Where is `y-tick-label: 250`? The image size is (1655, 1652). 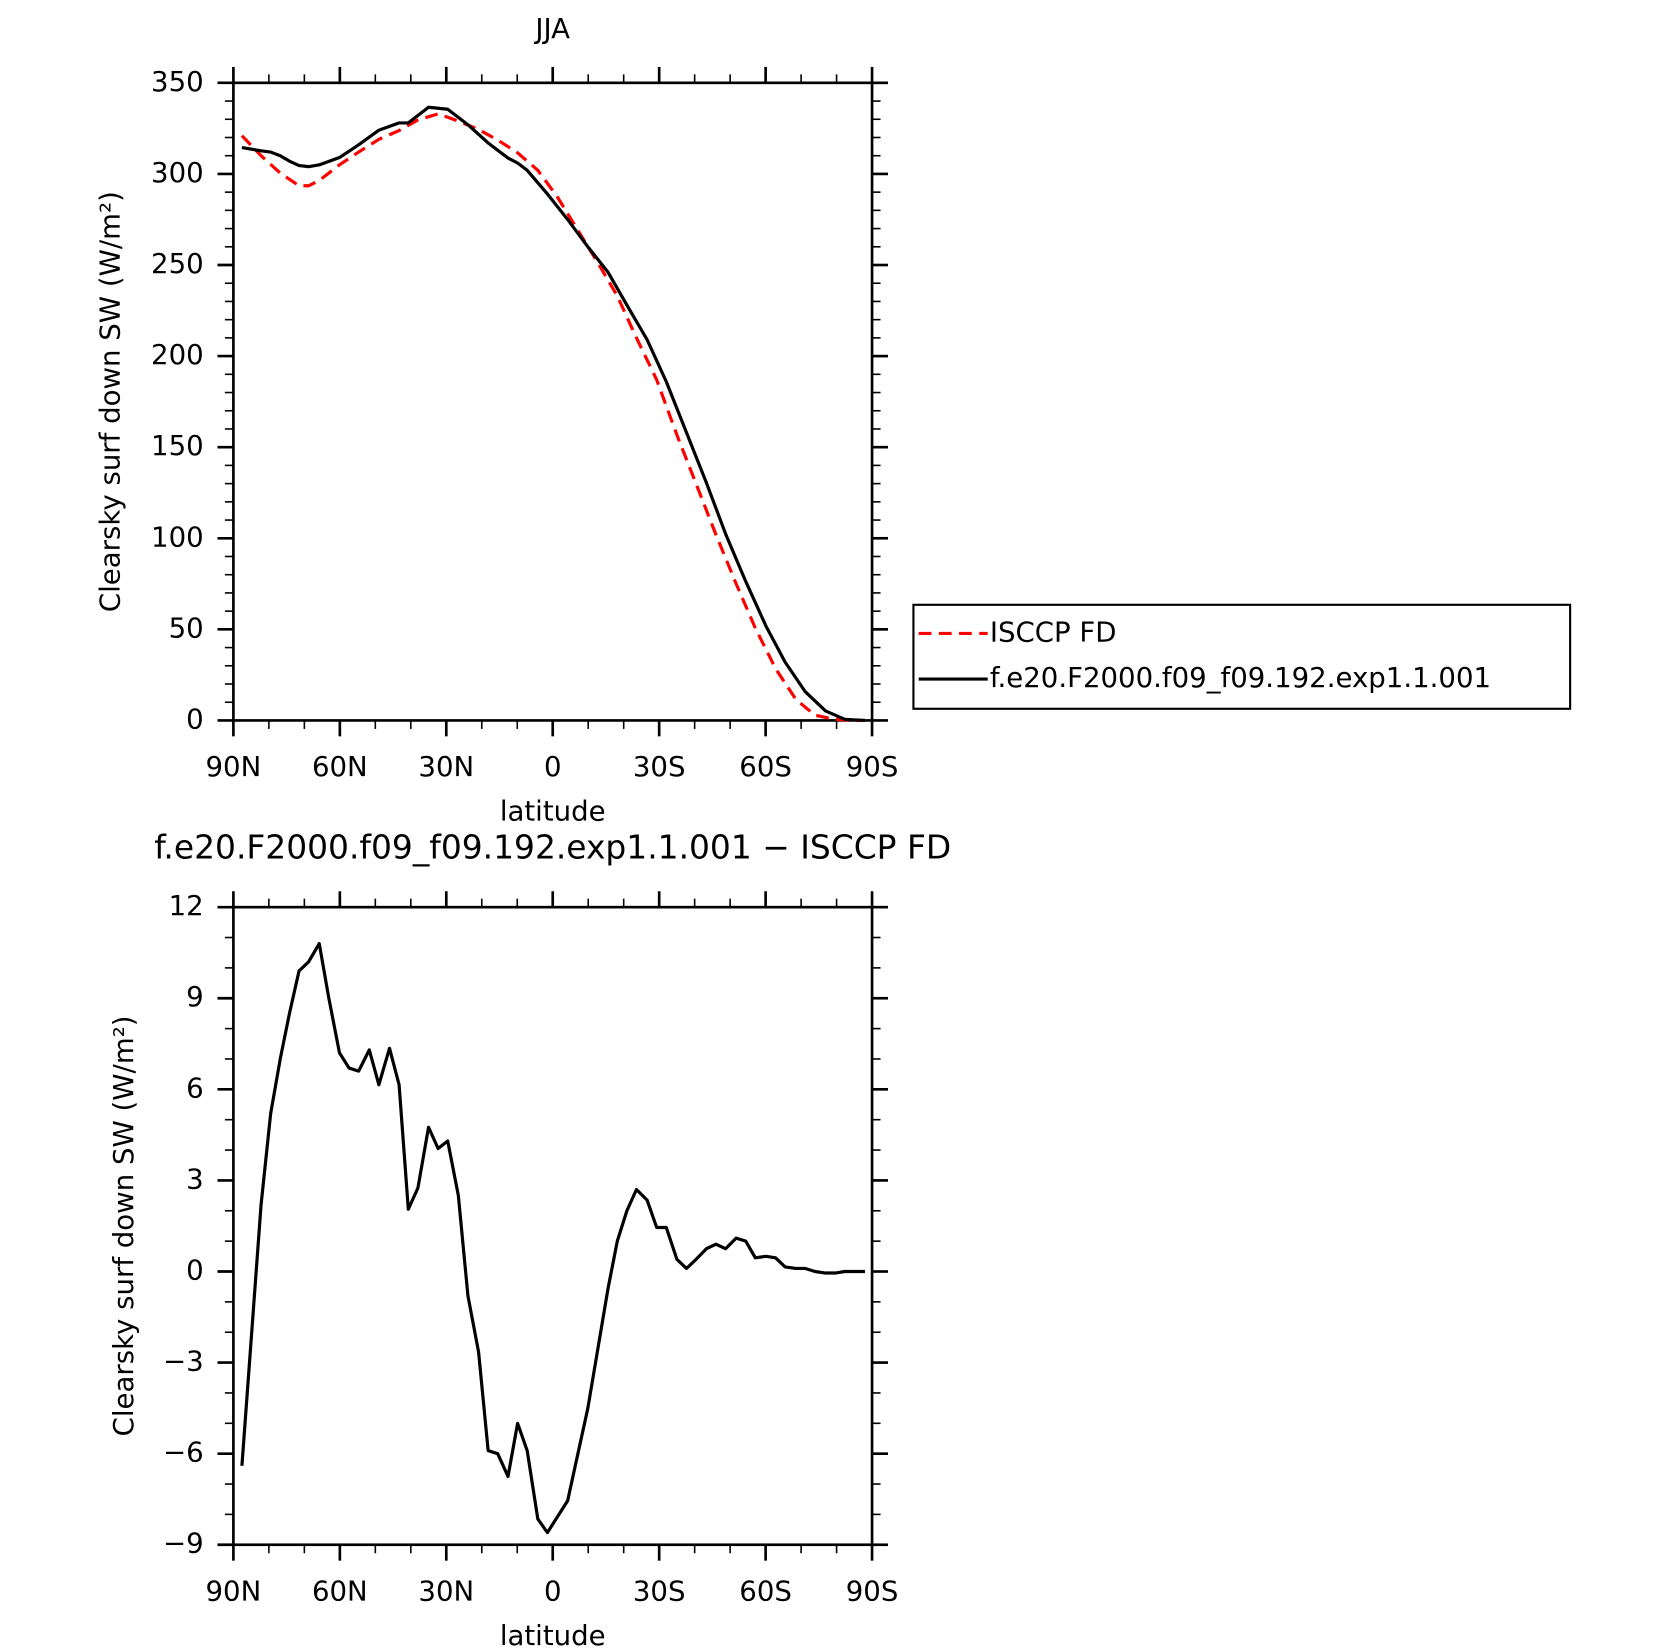
y-tick-label: 250 is located at coordinates (177, 263).